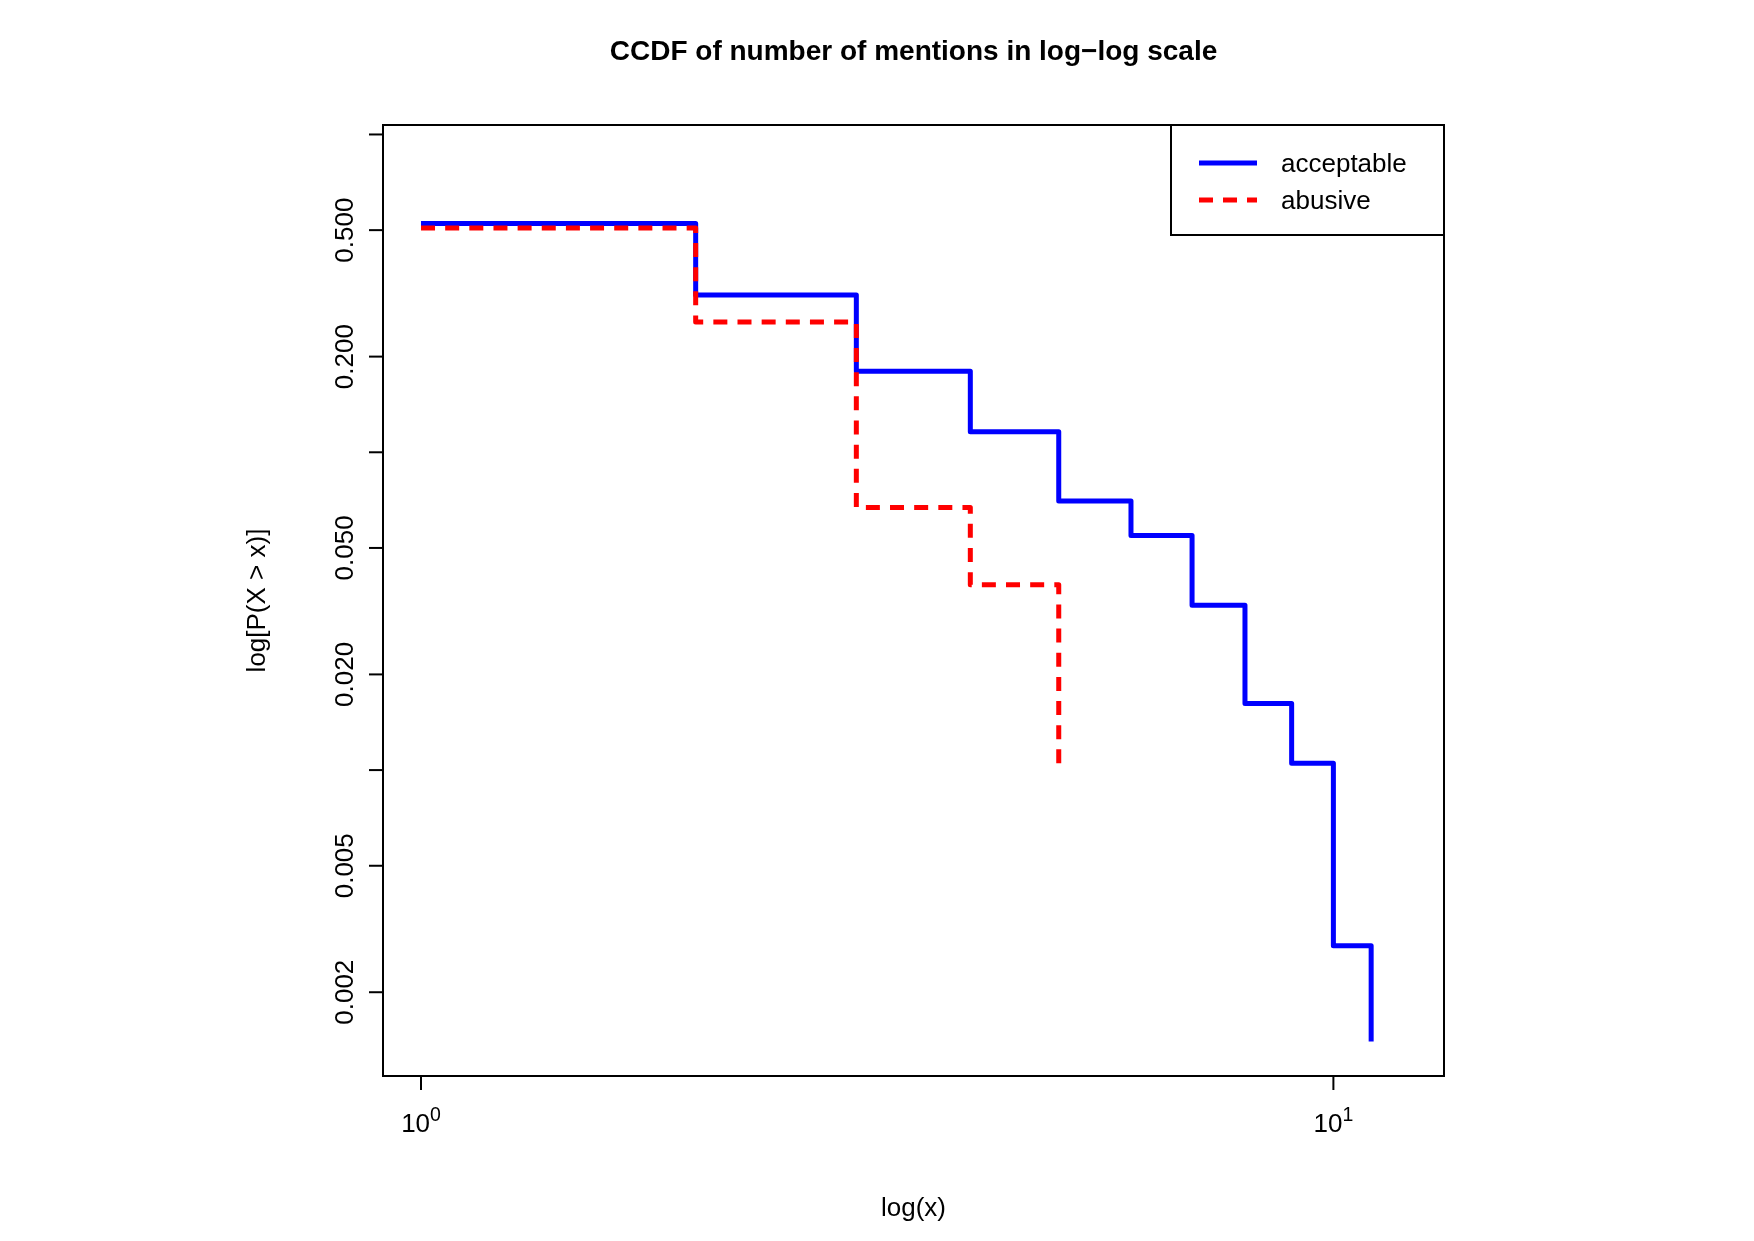  What do you see at coordinates (421, 1120) in the screenshot?
I see `x-tick-label: 10$^{0}$` at bounding box center [421, 1120].